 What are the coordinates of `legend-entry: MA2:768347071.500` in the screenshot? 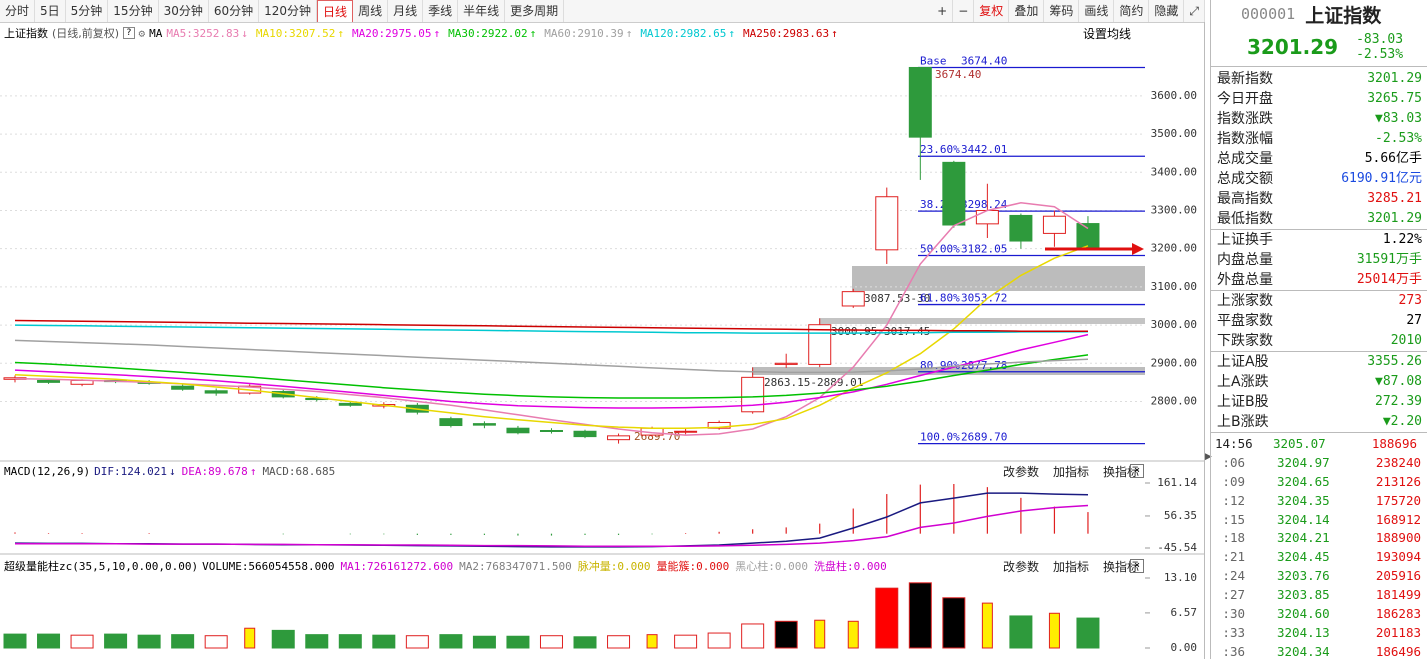 It's located at (515, 566).